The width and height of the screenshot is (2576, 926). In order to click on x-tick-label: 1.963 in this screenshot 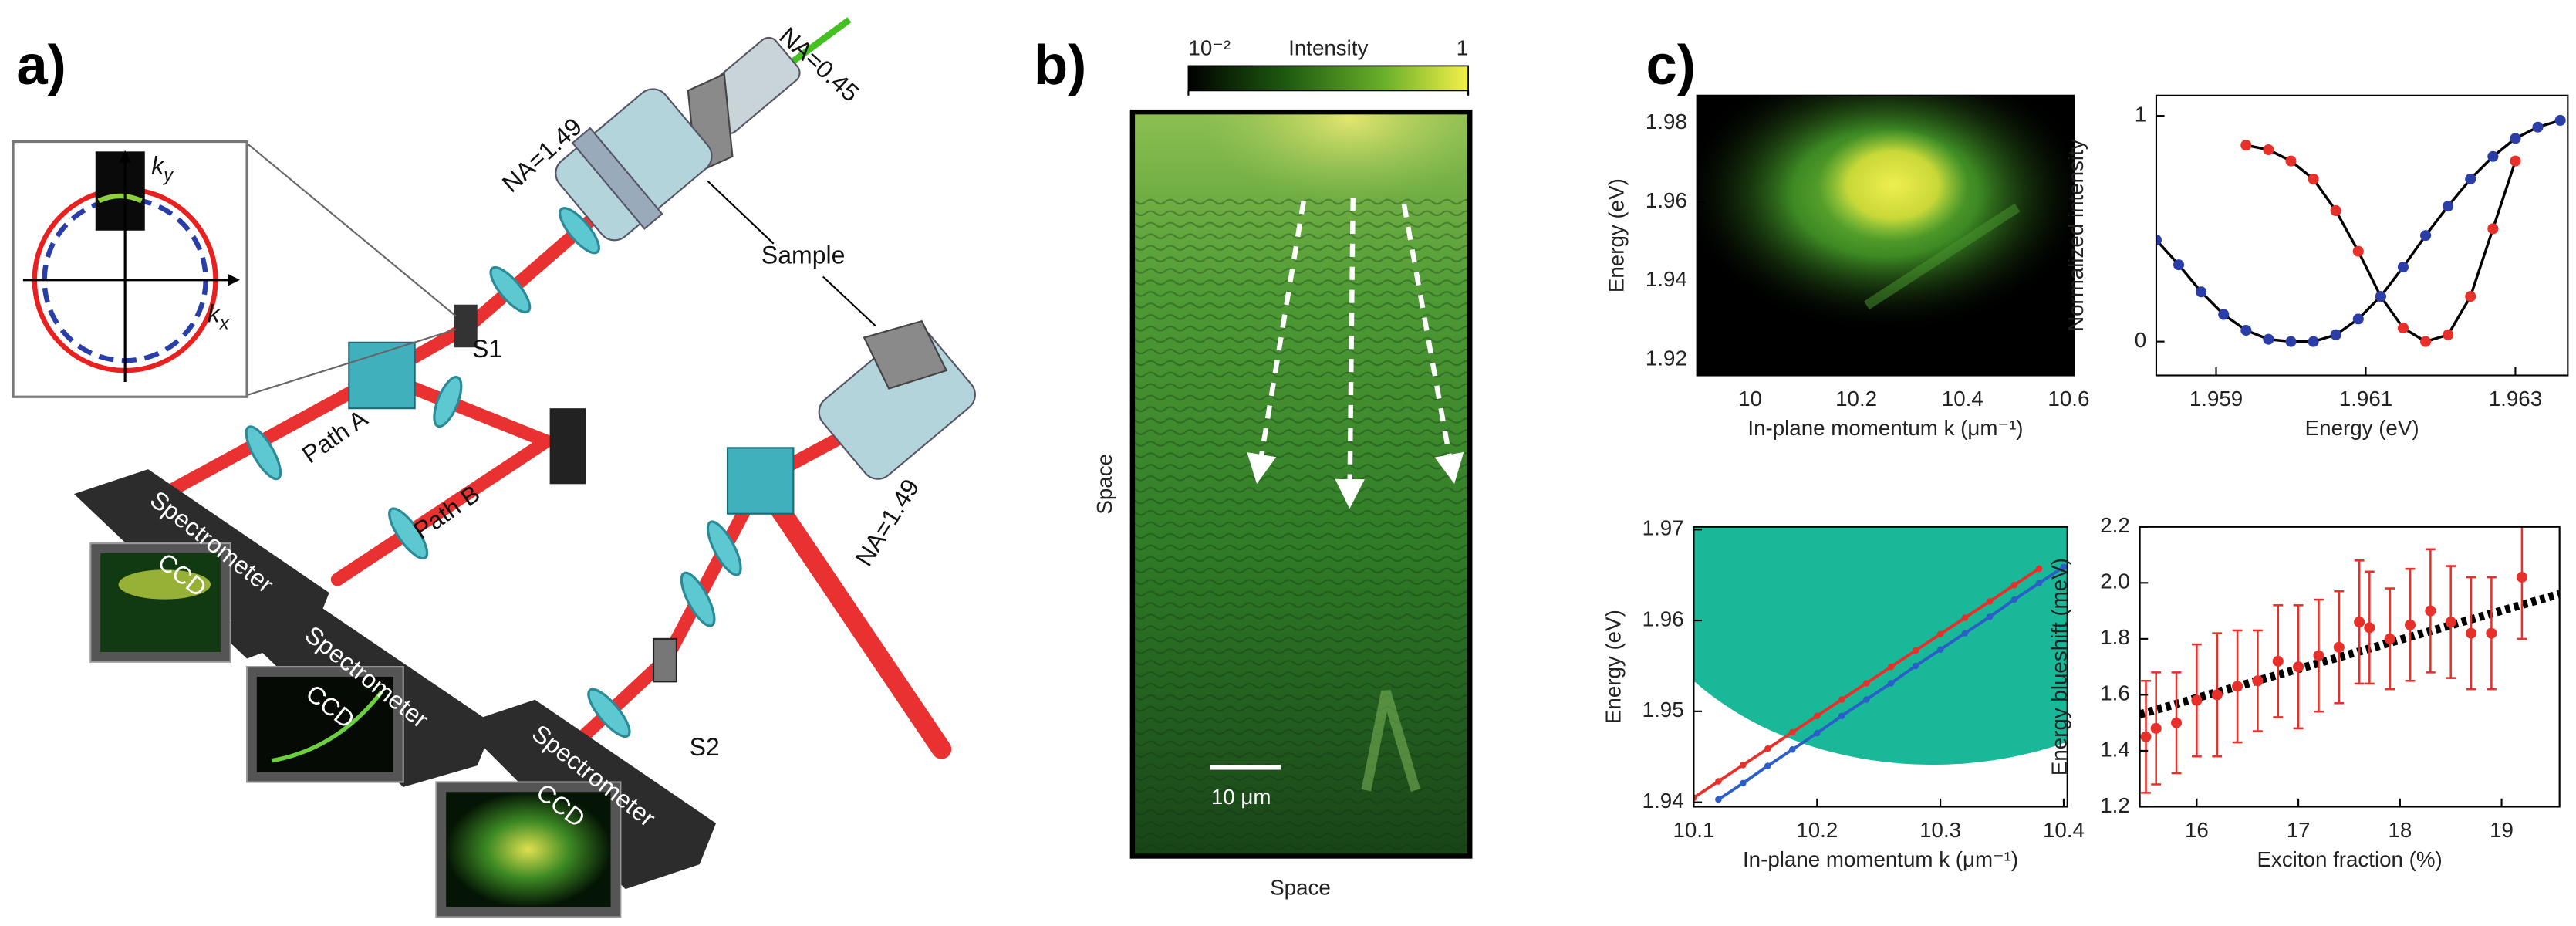, I will do `click(2515, 399)`.